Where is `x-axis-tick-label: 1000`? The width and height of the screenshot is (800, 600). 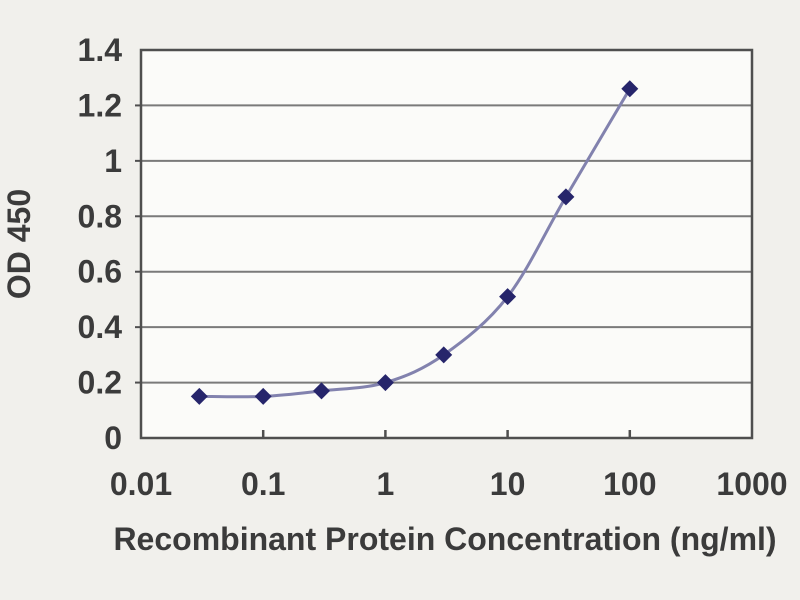
x-axis-tick-label: 1000 is located at coordinates (751, 484).